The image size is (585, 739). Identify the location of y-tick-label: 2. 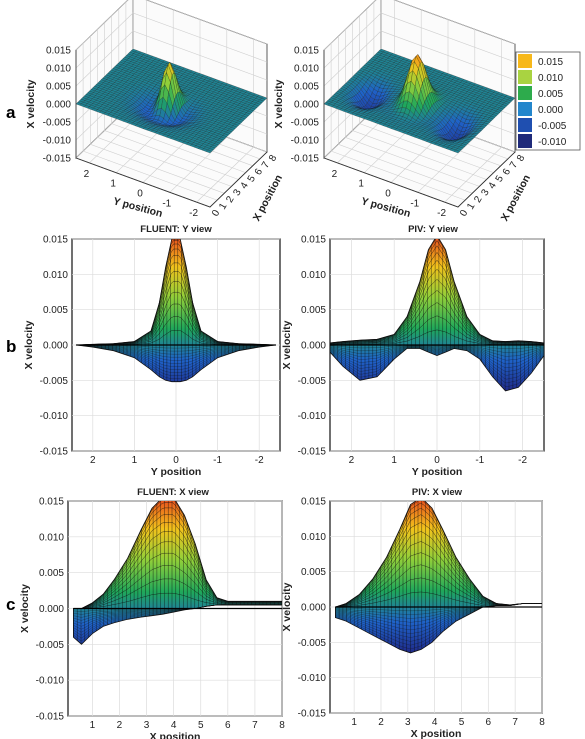
(335, 174).